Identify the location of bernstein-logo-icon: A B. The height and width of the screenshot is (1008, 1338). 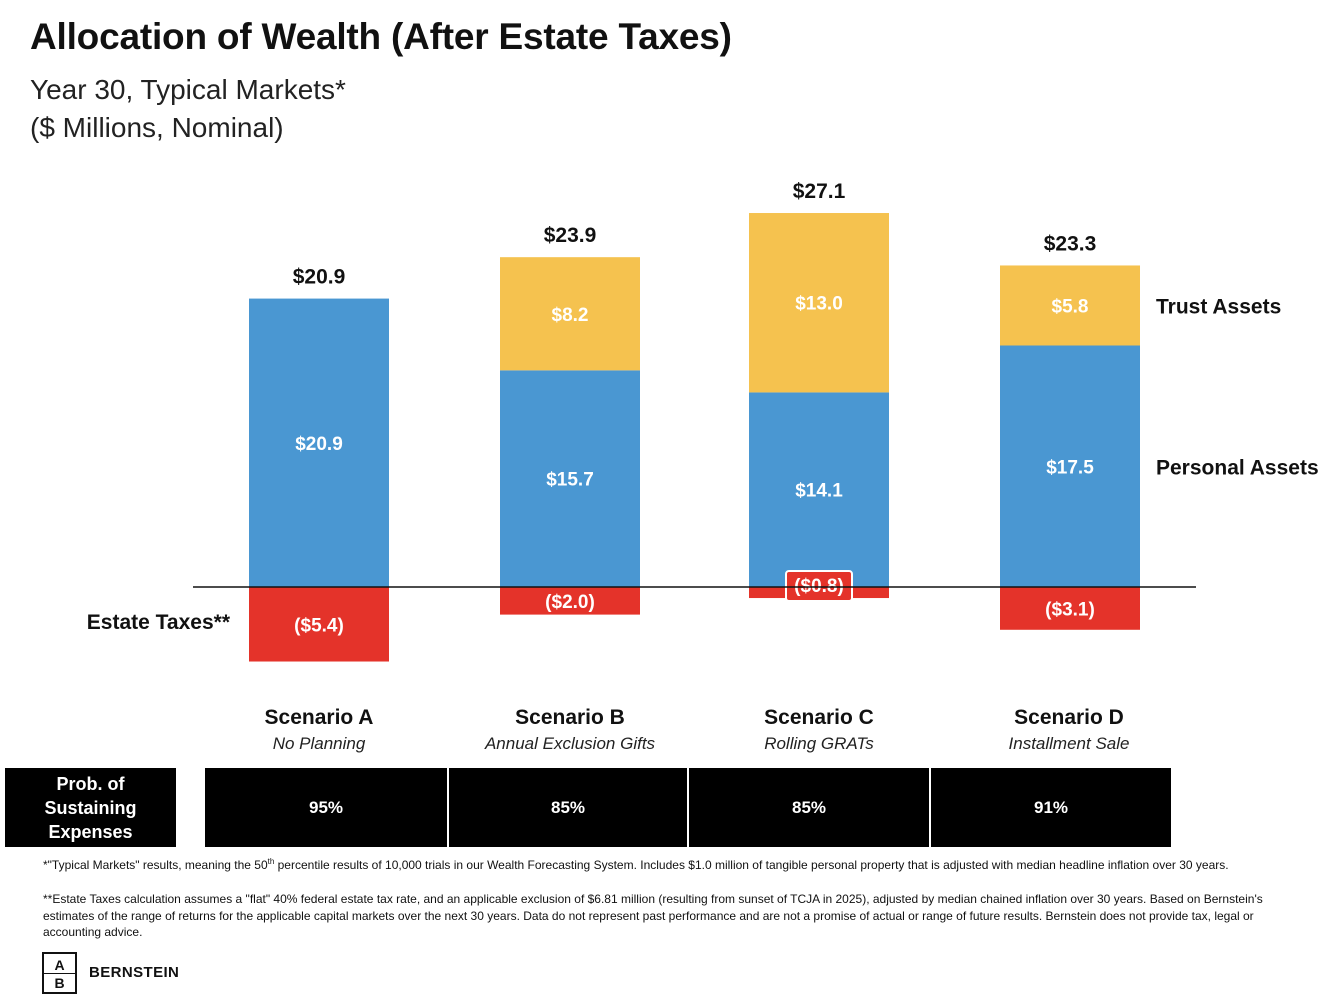
(59, 973).